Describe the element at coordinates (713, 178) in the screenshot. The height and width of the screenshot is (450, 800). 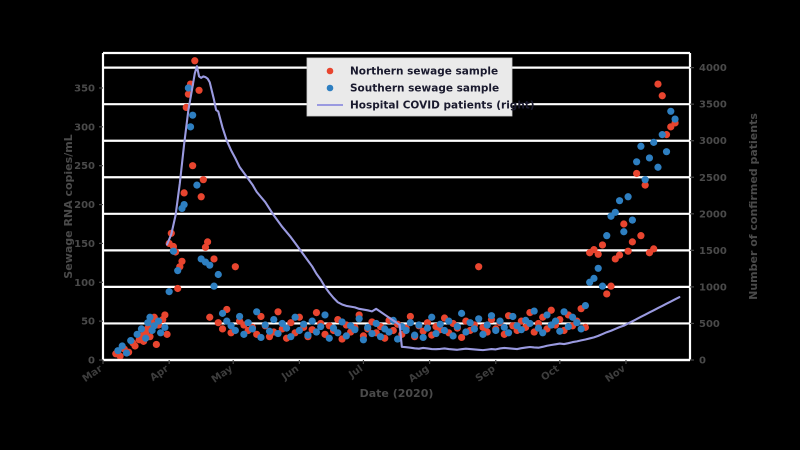
I see `right-tick-label: 2500` at that location.